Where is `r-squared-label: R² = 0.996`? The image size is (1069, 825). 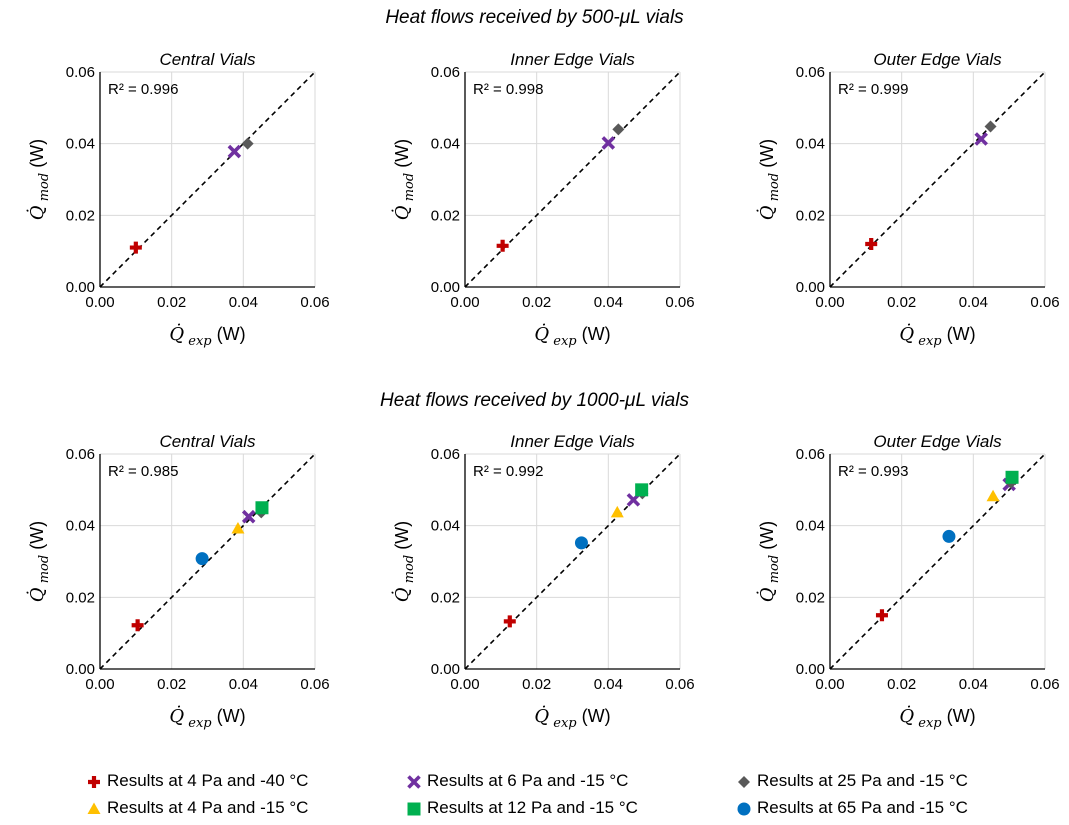 r-squared-label: R² = 0.996 is located at coordinates (143, 89).